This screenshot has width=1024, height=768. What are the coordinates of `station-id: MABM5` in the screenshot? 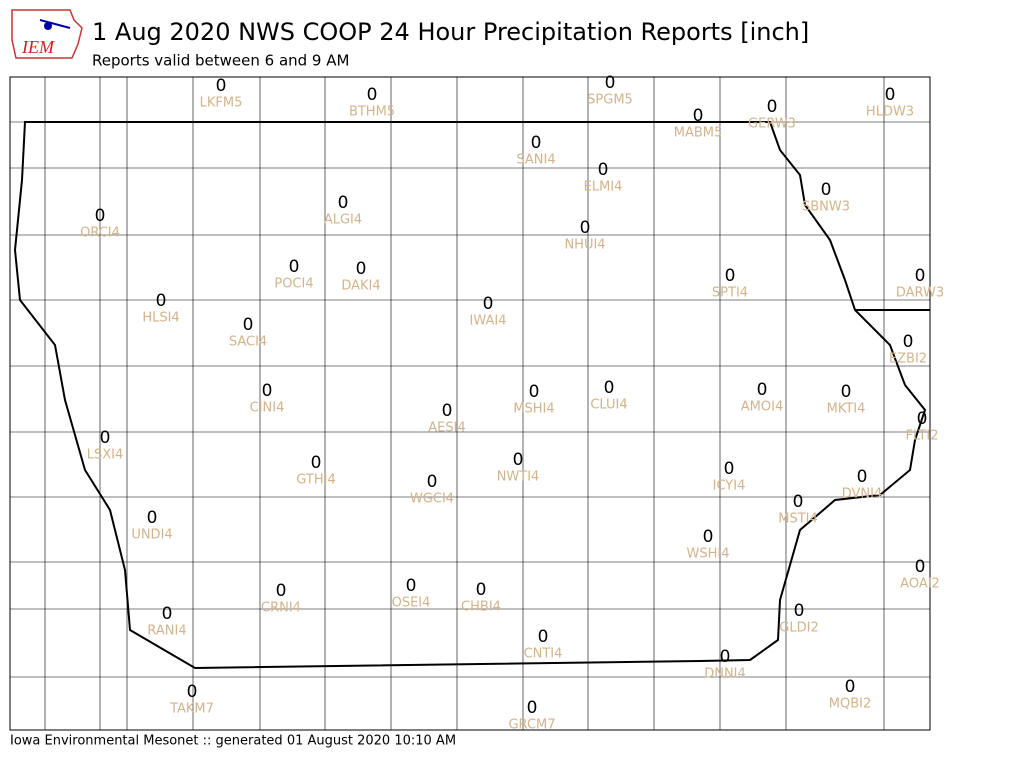 It's located at (698, 133).